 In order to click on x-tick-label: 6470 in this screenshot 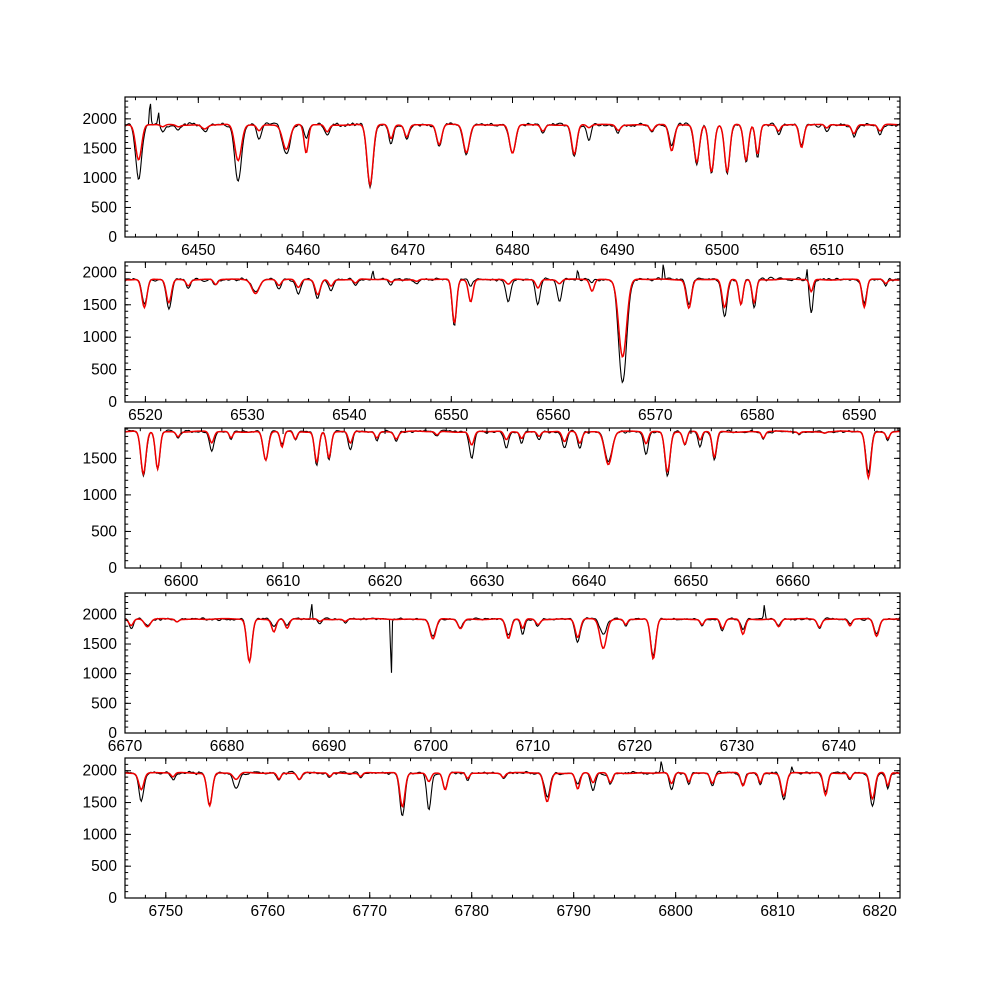, I will do `click(408, 250)`.